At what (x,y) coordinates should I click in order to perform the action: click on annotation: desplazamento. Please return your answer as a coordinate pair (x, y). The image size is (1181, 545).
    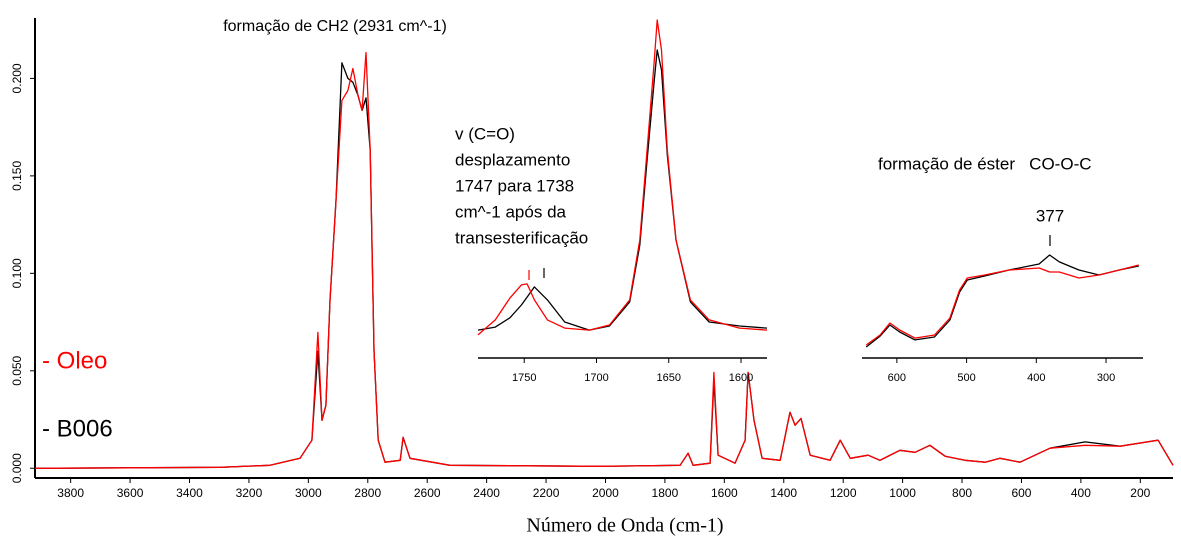
    Looking at the image, I should click on (512, 159).